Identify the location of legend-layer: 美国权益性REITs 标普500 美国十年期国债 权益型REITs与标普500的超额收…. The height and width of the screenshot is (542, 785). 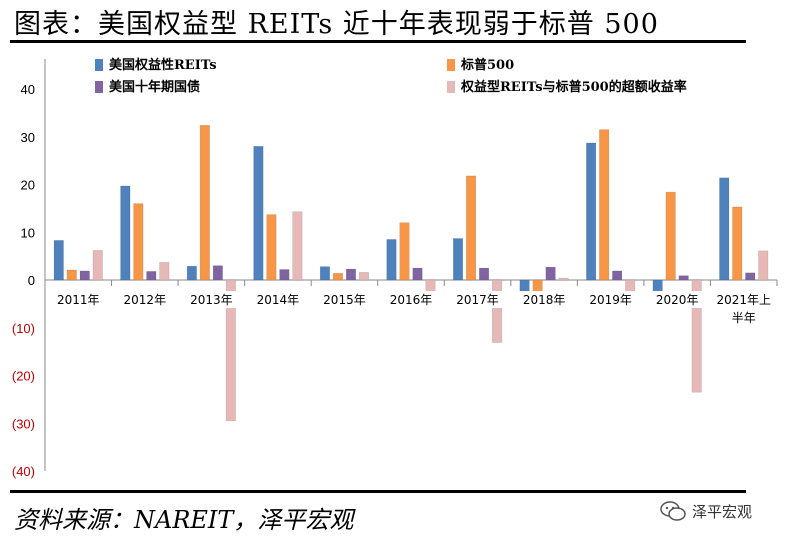
(391, 76).